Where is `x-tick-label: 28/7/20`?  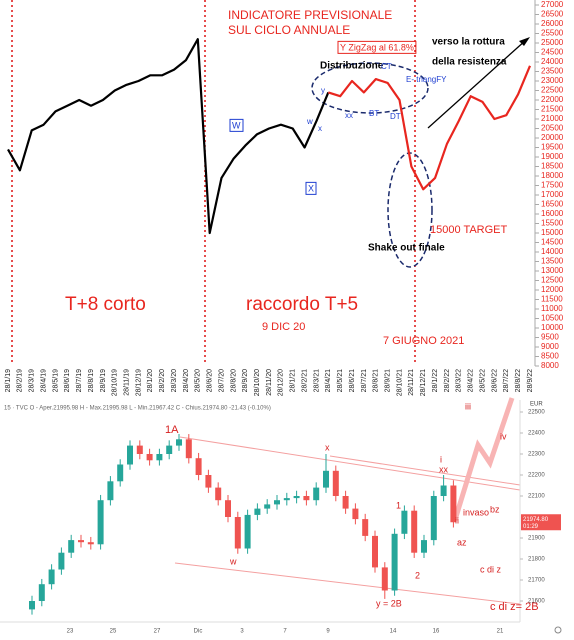 x-tick-label: 28/7/20 is located at coordinates (221, 380).